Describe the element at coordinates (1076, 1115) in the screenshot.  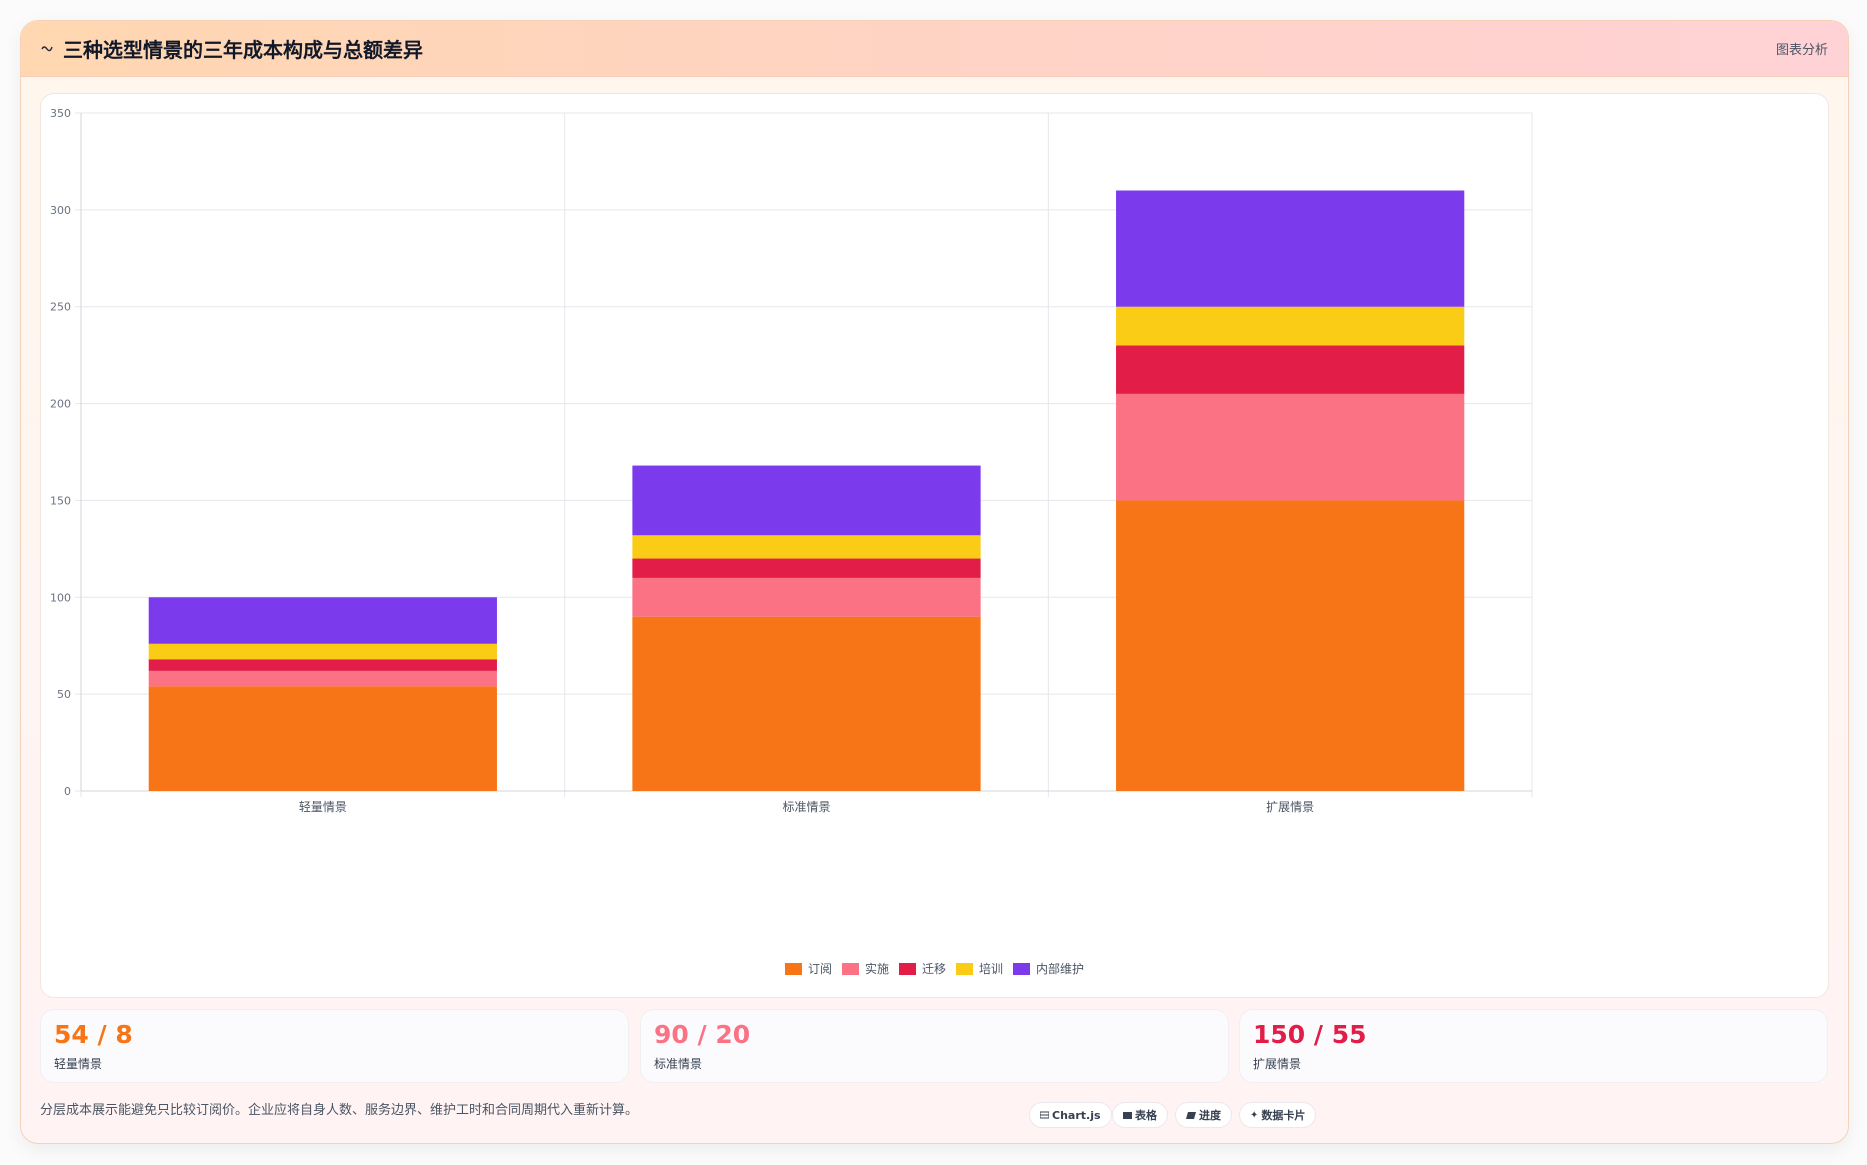
I see `chip-label: Chart.js` at that location.